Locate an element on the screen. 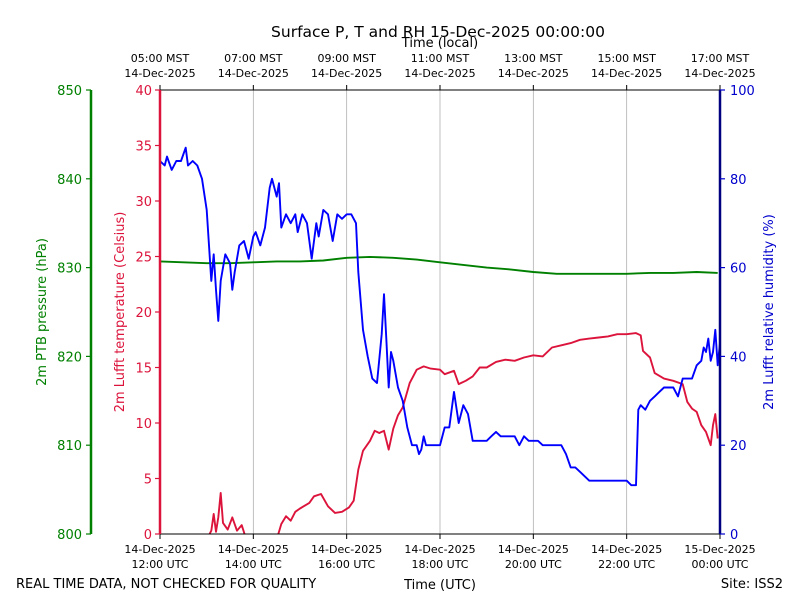  y-tick-label-pressure: 840 is located at coordinates (69, 180).